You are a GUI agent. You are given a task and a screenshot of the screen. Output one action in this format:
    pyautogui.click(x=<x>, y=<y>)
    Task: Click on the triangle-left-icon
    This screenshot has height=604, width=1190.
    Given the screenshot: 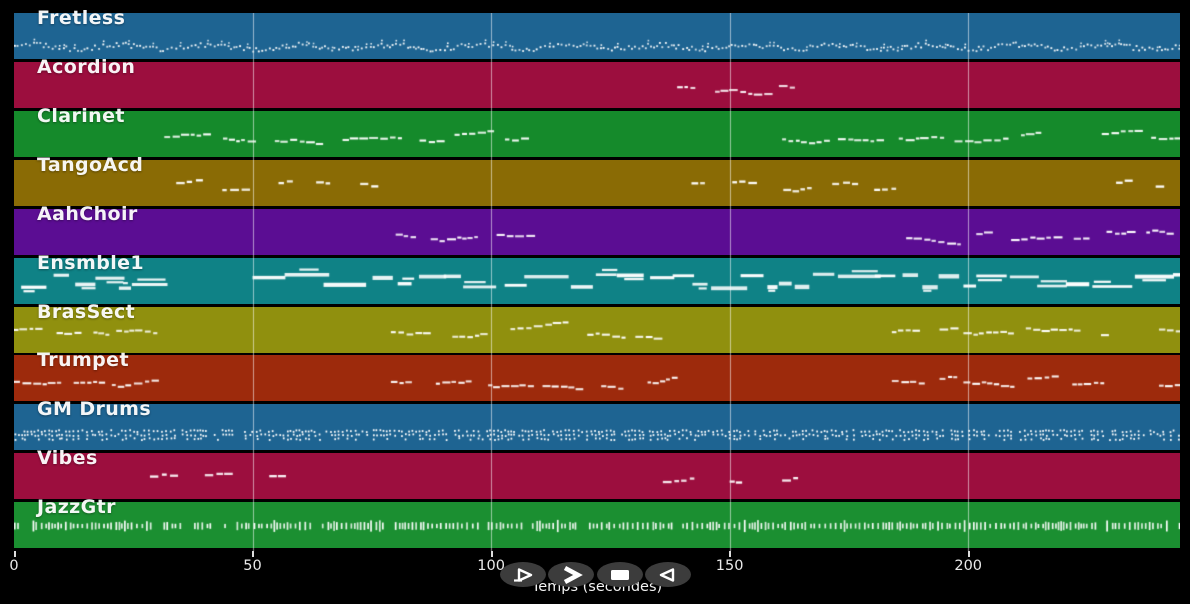 What is the action you would take?
    pyautogui.click(x=666, y=574)
    